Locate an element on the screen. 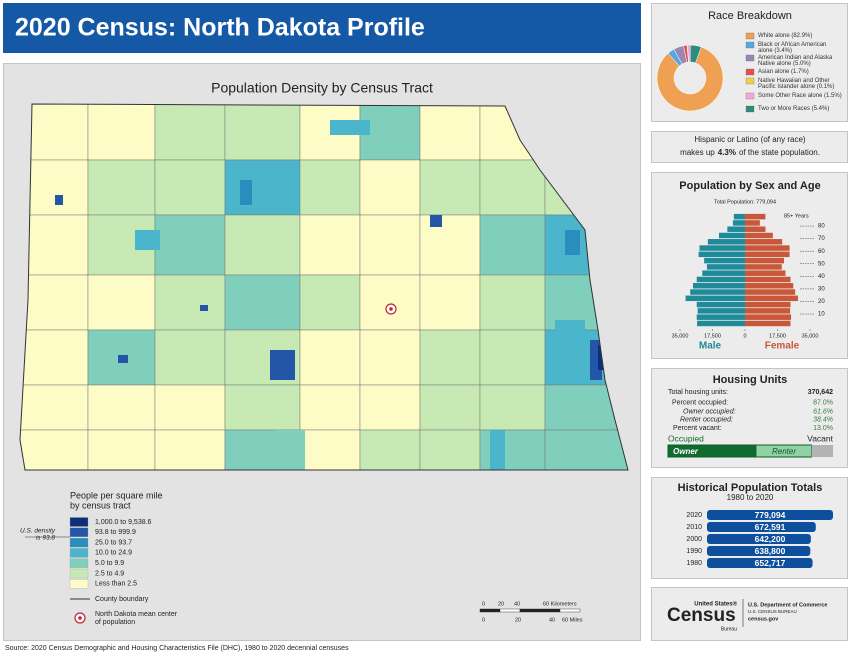  value-label: 779,094 is located at coordinates (770, 515).